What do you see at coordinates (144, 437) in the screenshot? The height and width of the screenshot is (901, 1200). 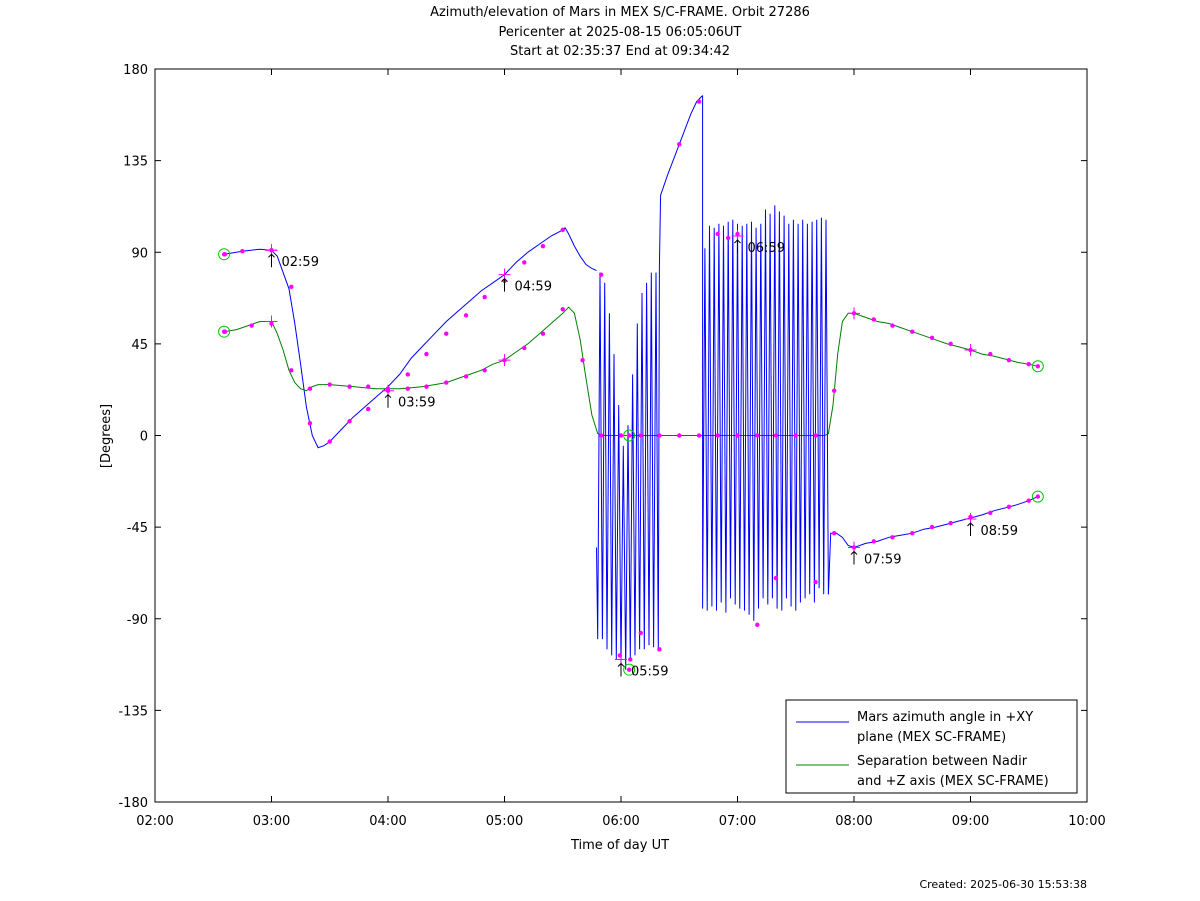 I see `y-tick-label: 0` at bounding box center [144, 437].